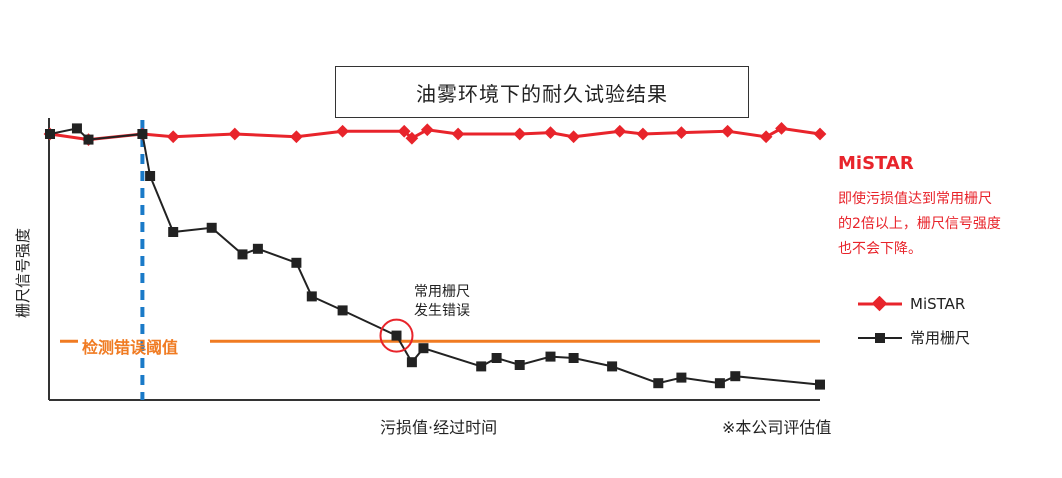  I want to click on mistar-annotation-line: 即使污损值达到常用栅尺, so click(915, 199).